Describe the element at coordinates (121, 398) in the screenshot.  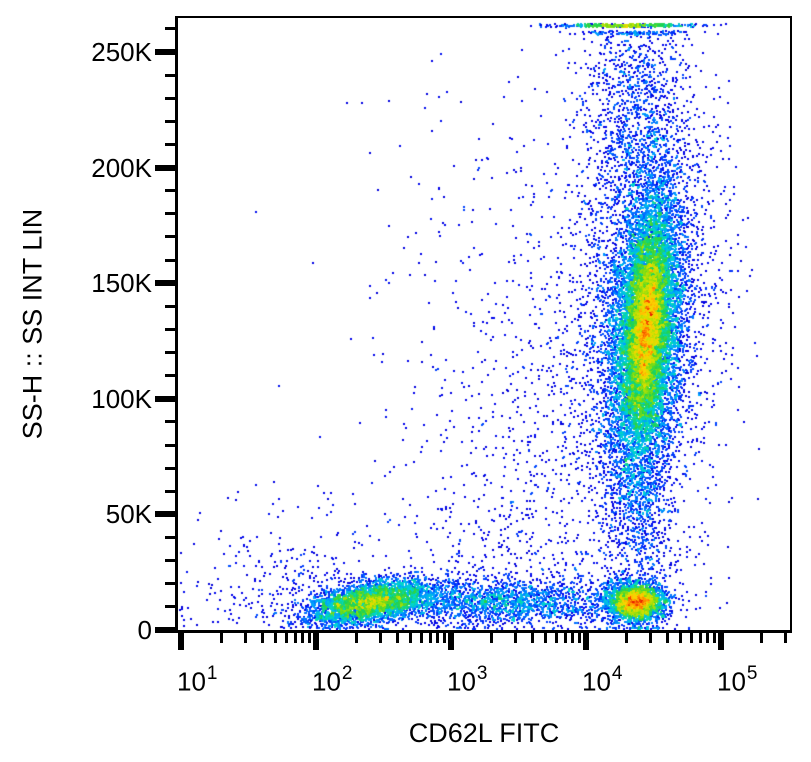
I see `y-tick-label: 100K` at that location.